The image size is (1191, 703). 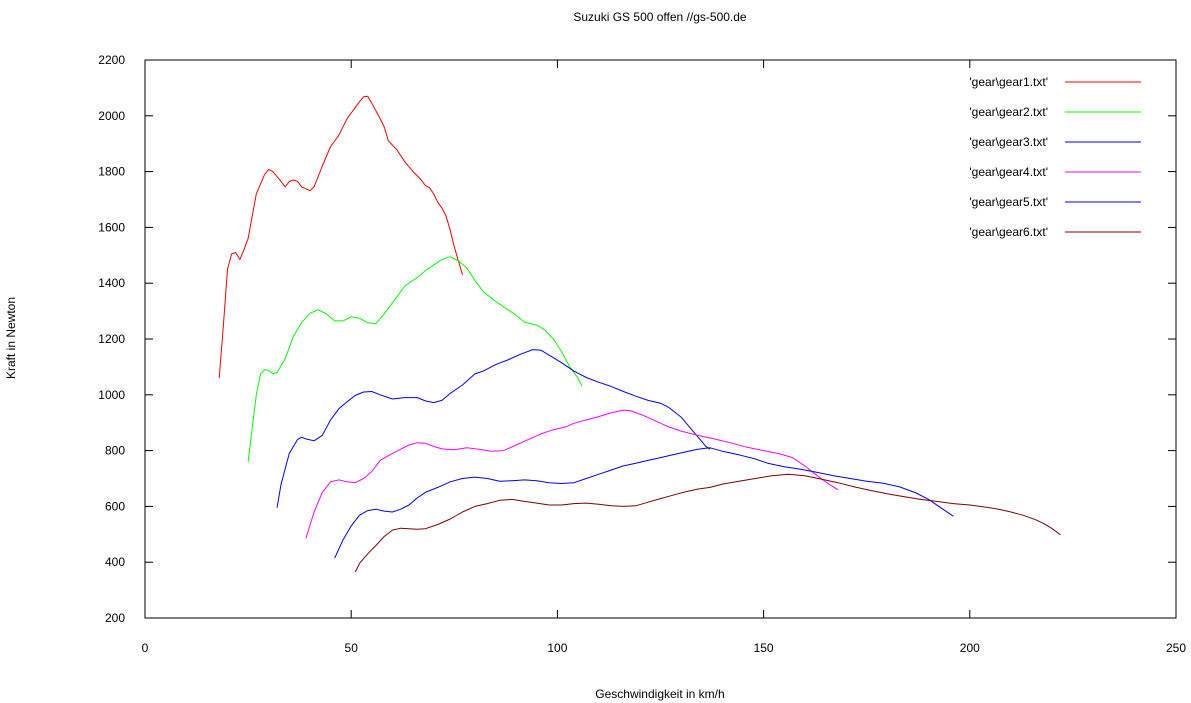 What do you see at coordinates (115, 618) in the screenshot?
I see `y-tick-label: 200` at bounding box center [115, 618].